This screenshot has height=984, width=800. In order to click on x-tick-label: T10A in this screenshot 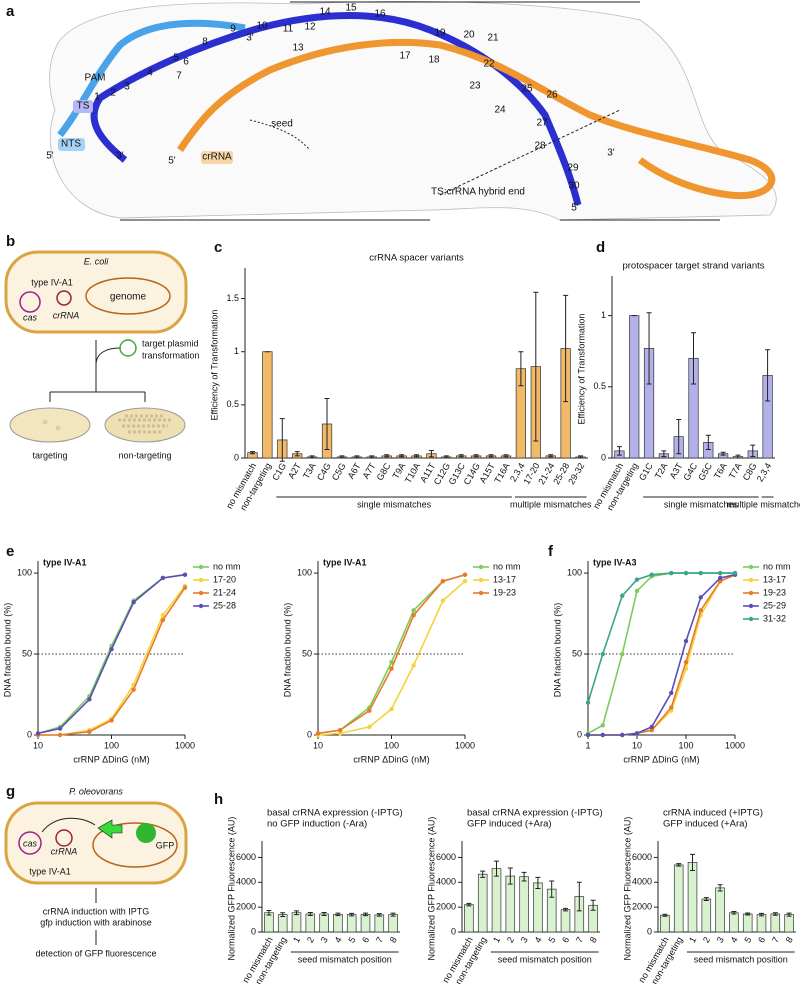, I will do `click(412, 473)`.